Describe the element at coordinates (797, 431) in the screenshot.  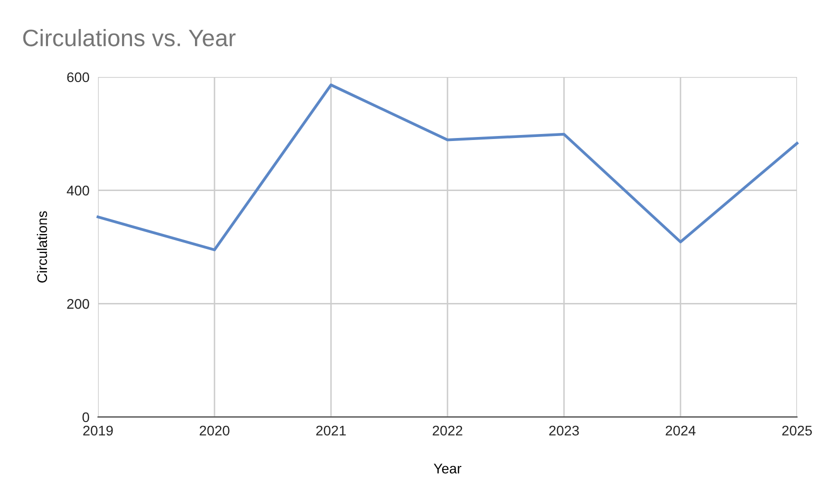
I see `x-tick-label: 2025` at that location.